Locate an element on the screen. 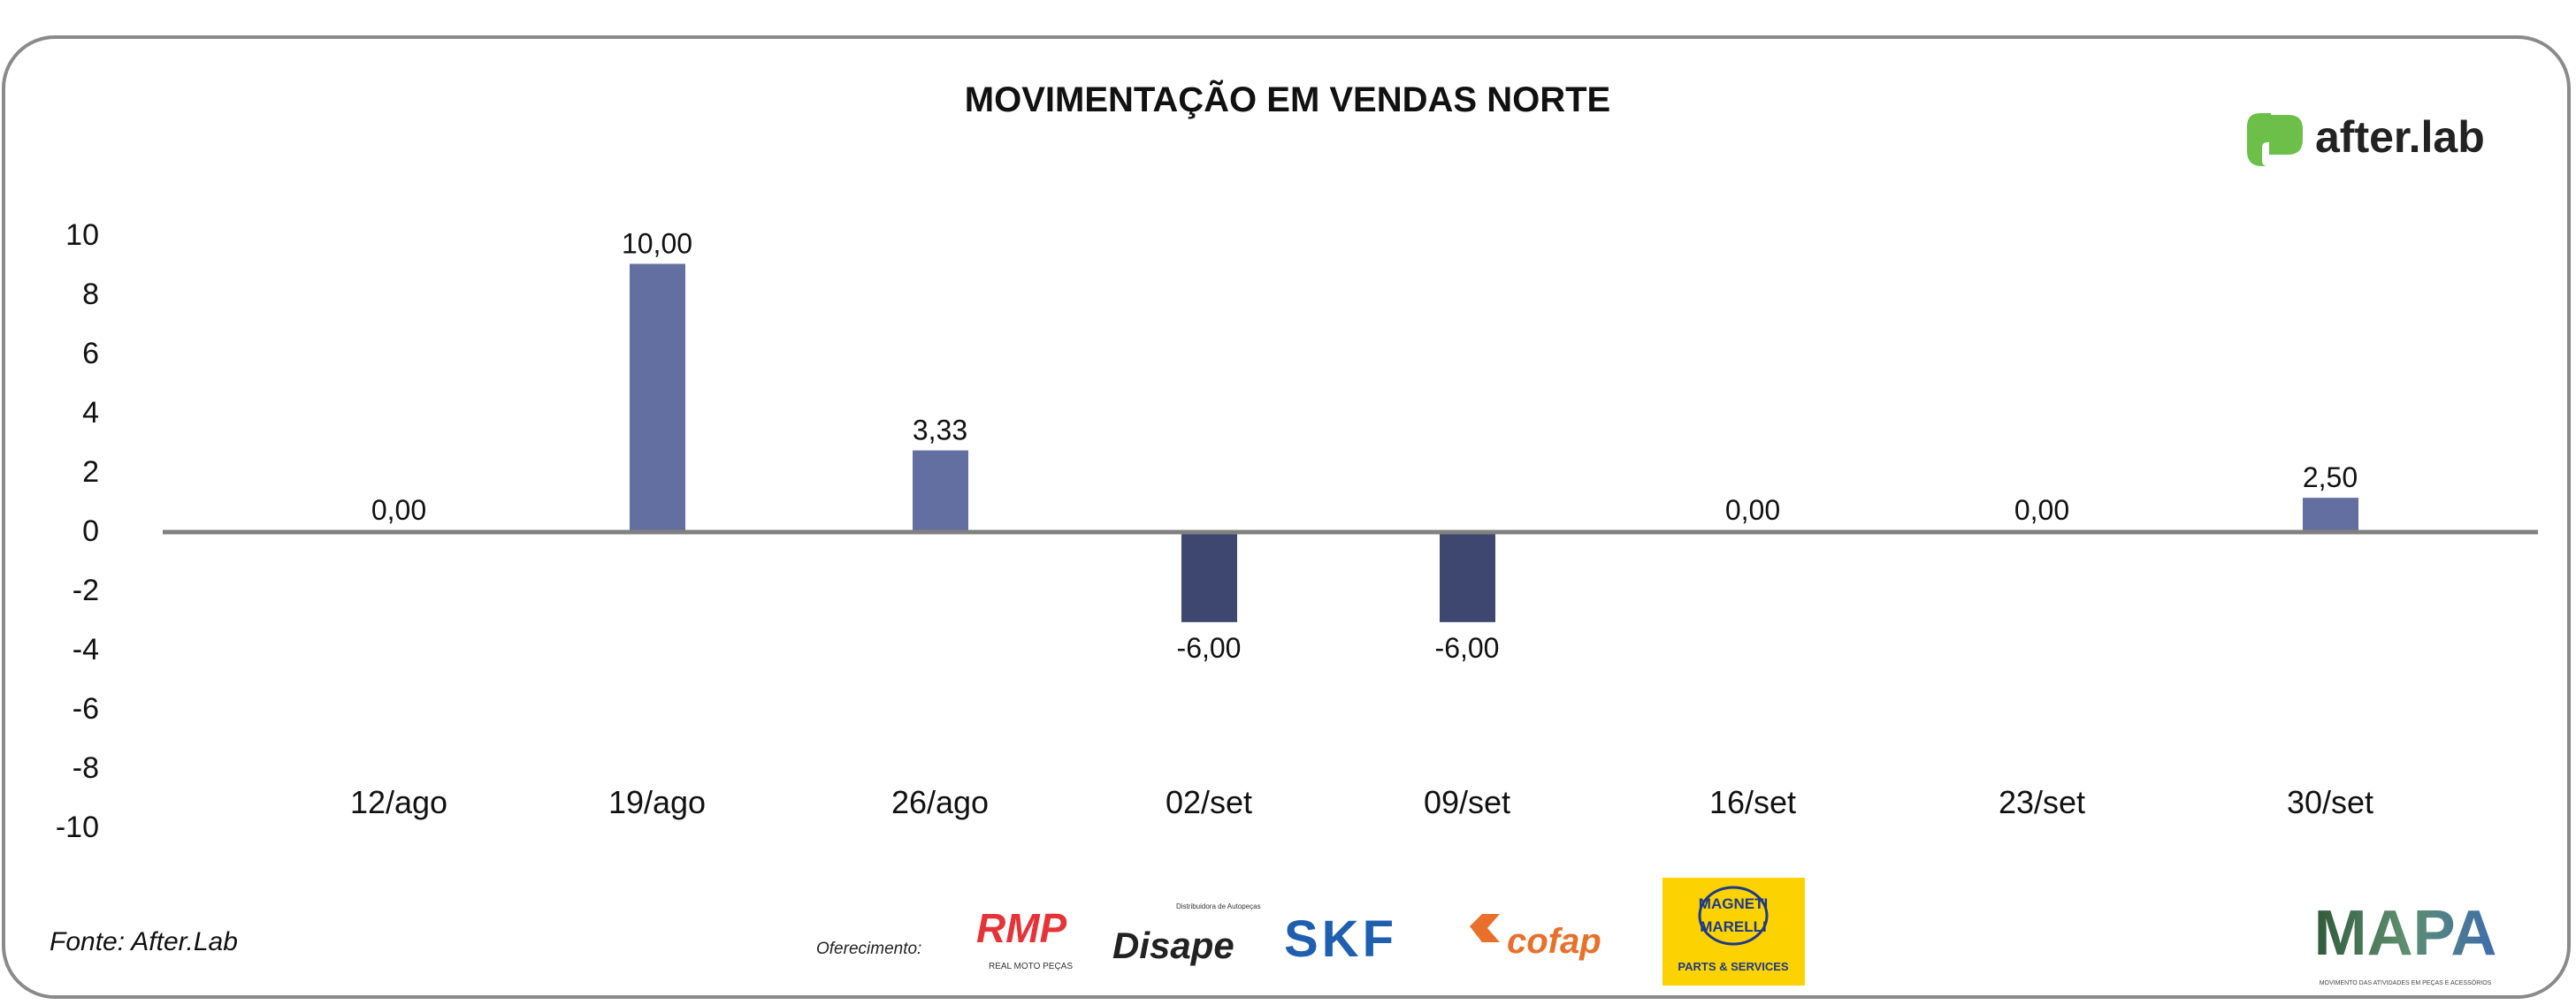 This screenshot has width=2576, height=1005. y-tick-label: -10 is located at coordinates (77, 827).